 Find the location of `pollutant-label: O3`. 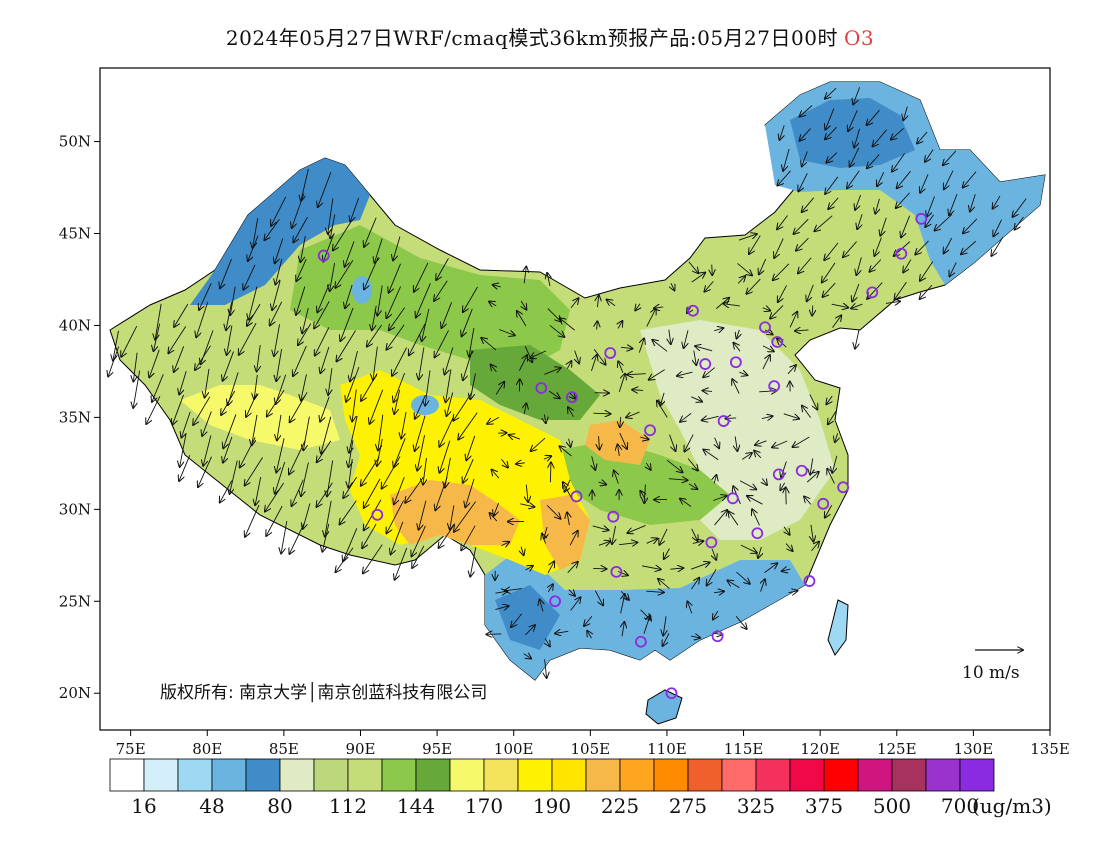

pollutant-label: O3 is located at coordinates (859, 38).